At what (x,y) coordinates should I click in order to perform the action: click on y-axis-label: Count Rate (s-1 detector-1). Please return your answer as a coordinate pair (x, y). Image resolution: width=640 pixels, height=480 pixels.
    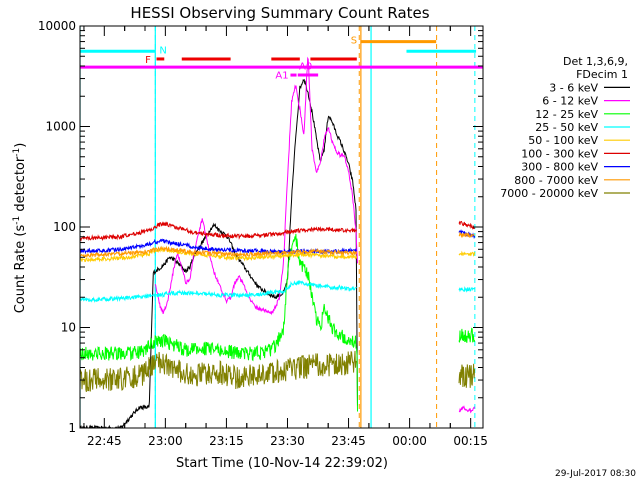
    Looking at the image, I should click on (20, 228).